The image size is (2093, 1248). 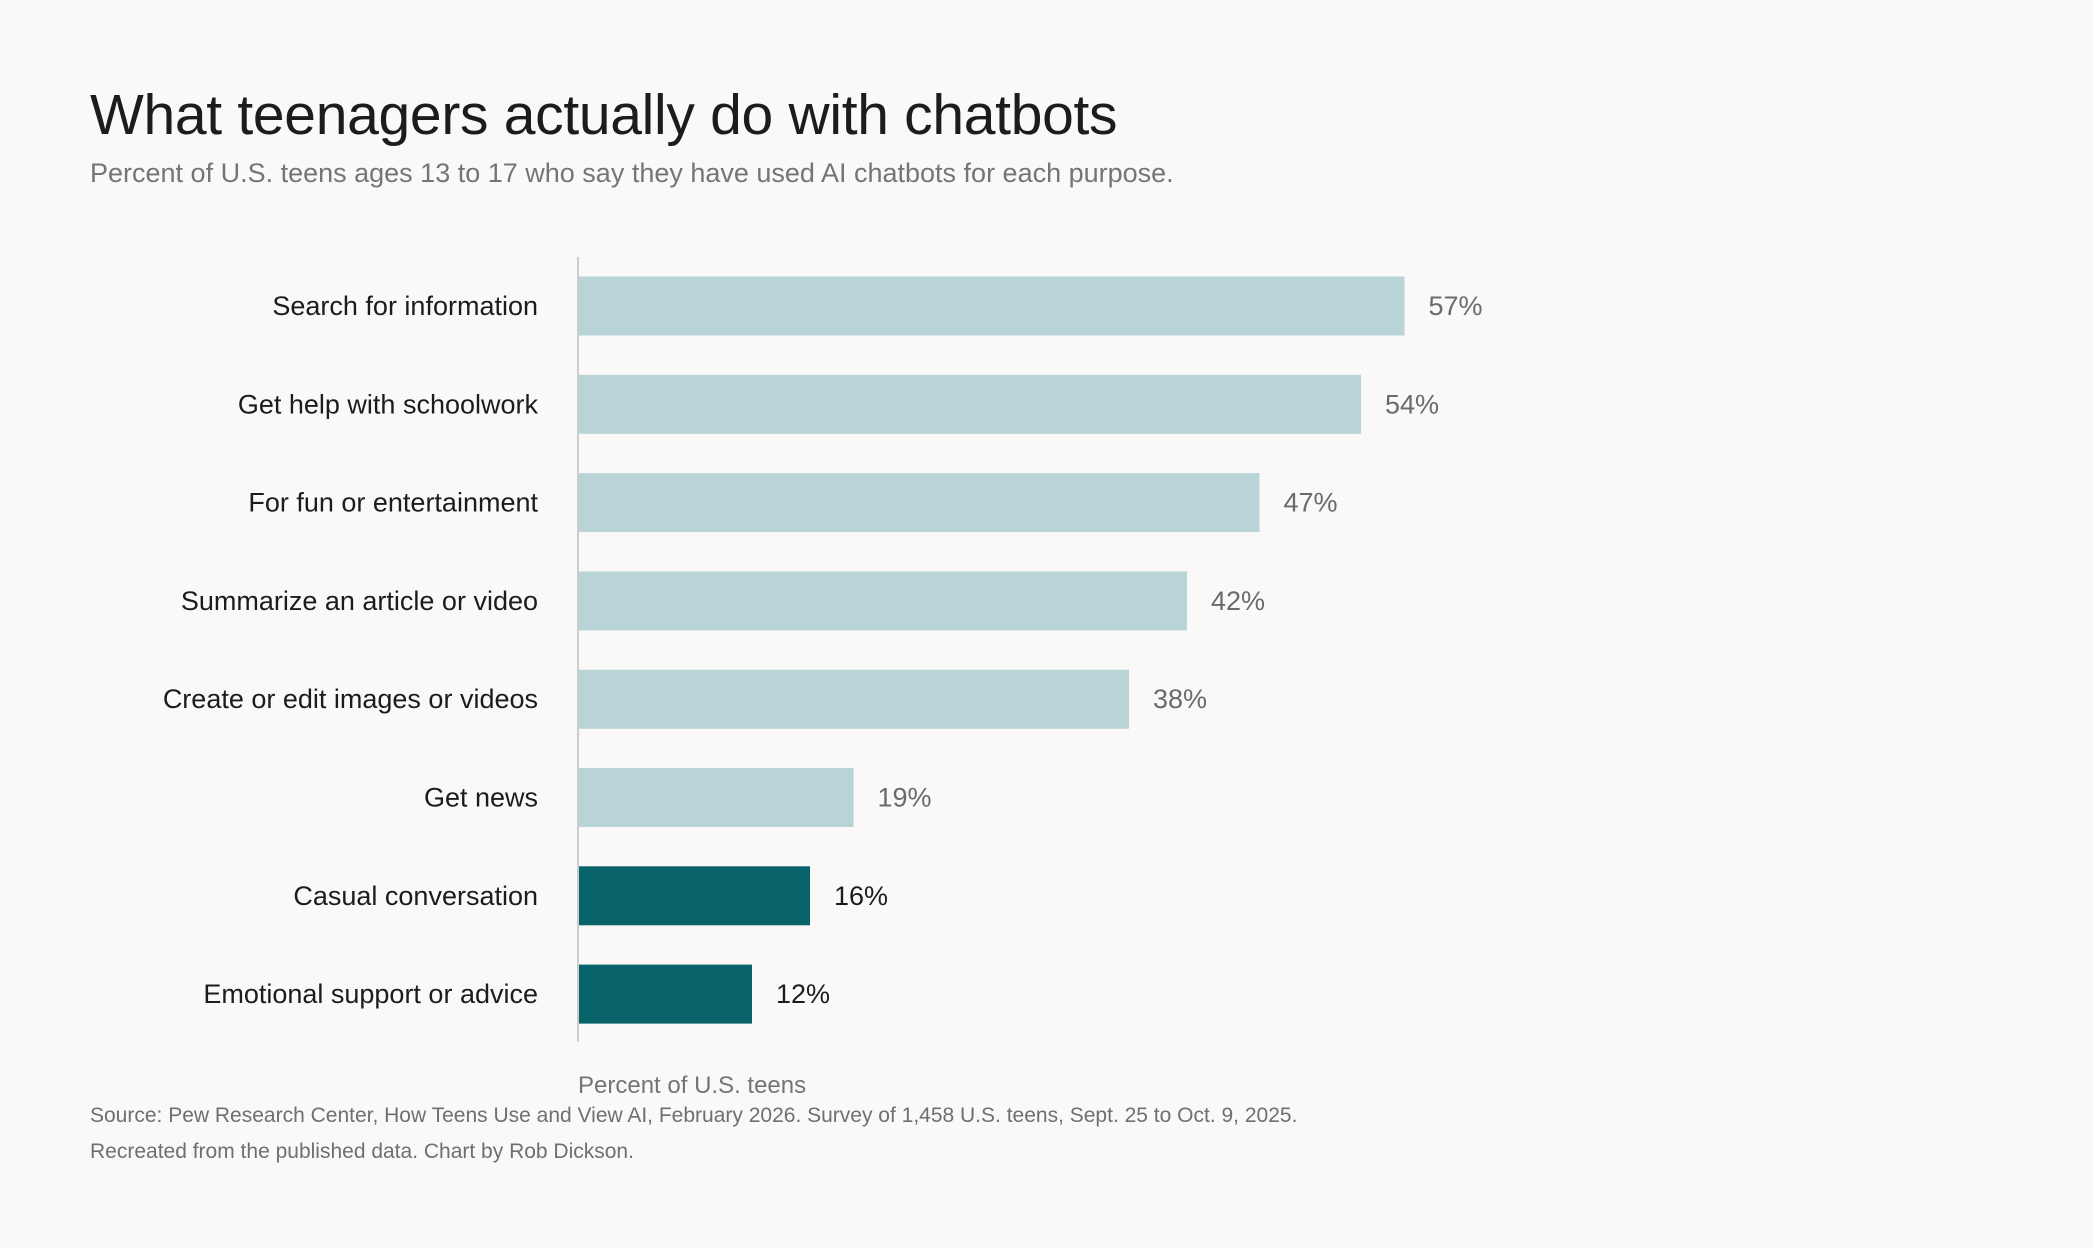 What do you see at coordinates (370, 994) in the screenshot?
I see `category-label: Emotional support or advice` at bounding box center [370, 994].